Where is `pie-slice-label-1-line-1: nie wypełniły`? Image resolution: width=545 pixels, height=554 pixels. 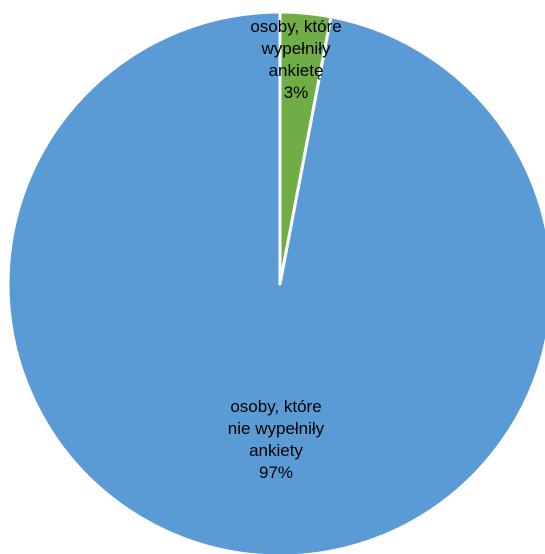
pie-slice-label-1-line-1: nie wypełniły is located at coordinates (276, 428).